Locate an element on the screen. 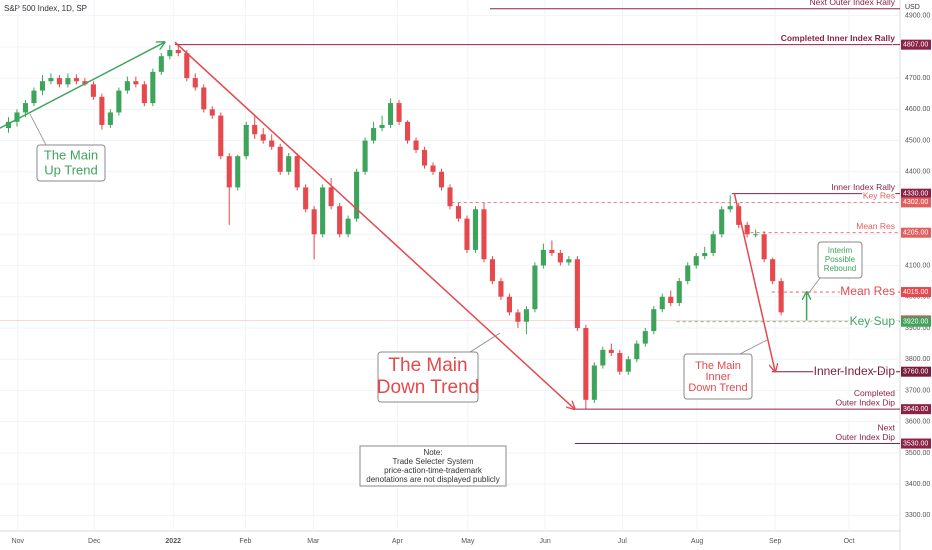  callout-text: Inner is located at coordinates (717, 377).